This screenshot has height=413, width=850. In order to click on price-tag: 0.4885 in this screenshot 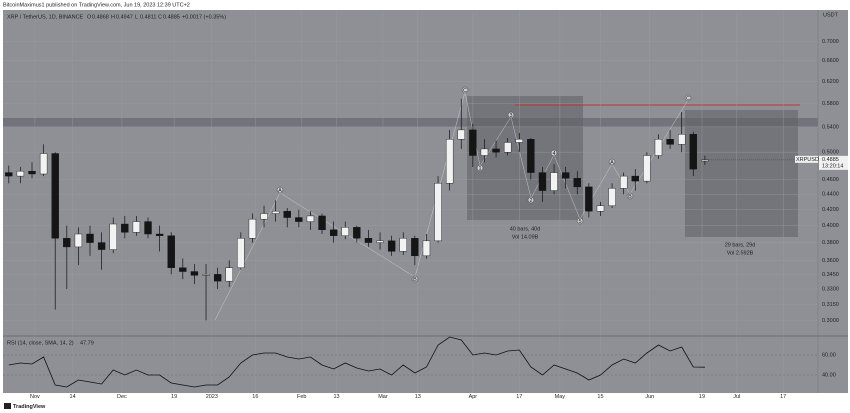, I will do `click(830, 160)`.